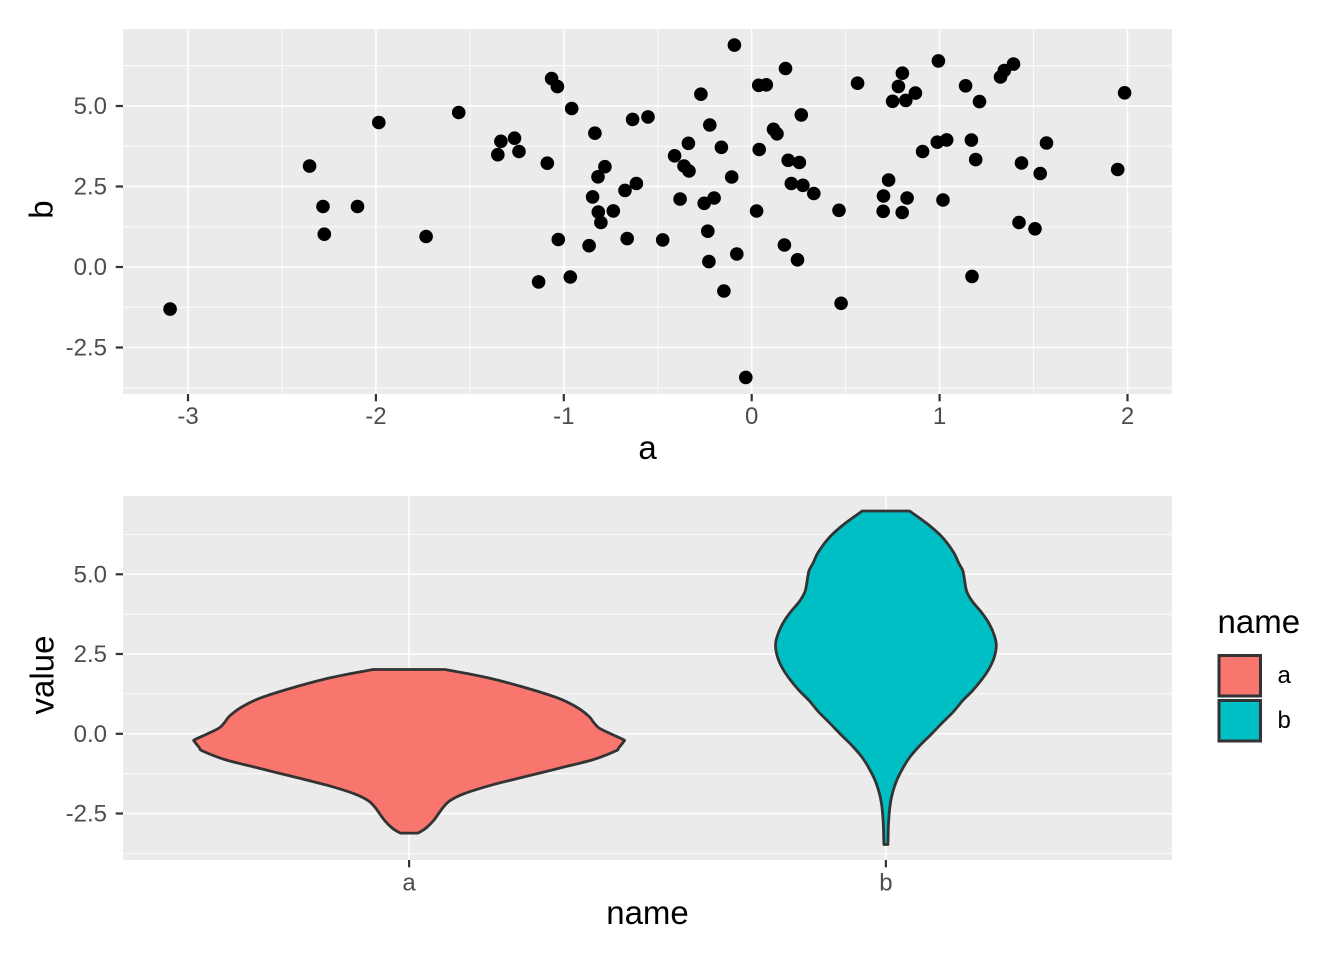  I want to click on svg-text: 1, so click(939, 416).